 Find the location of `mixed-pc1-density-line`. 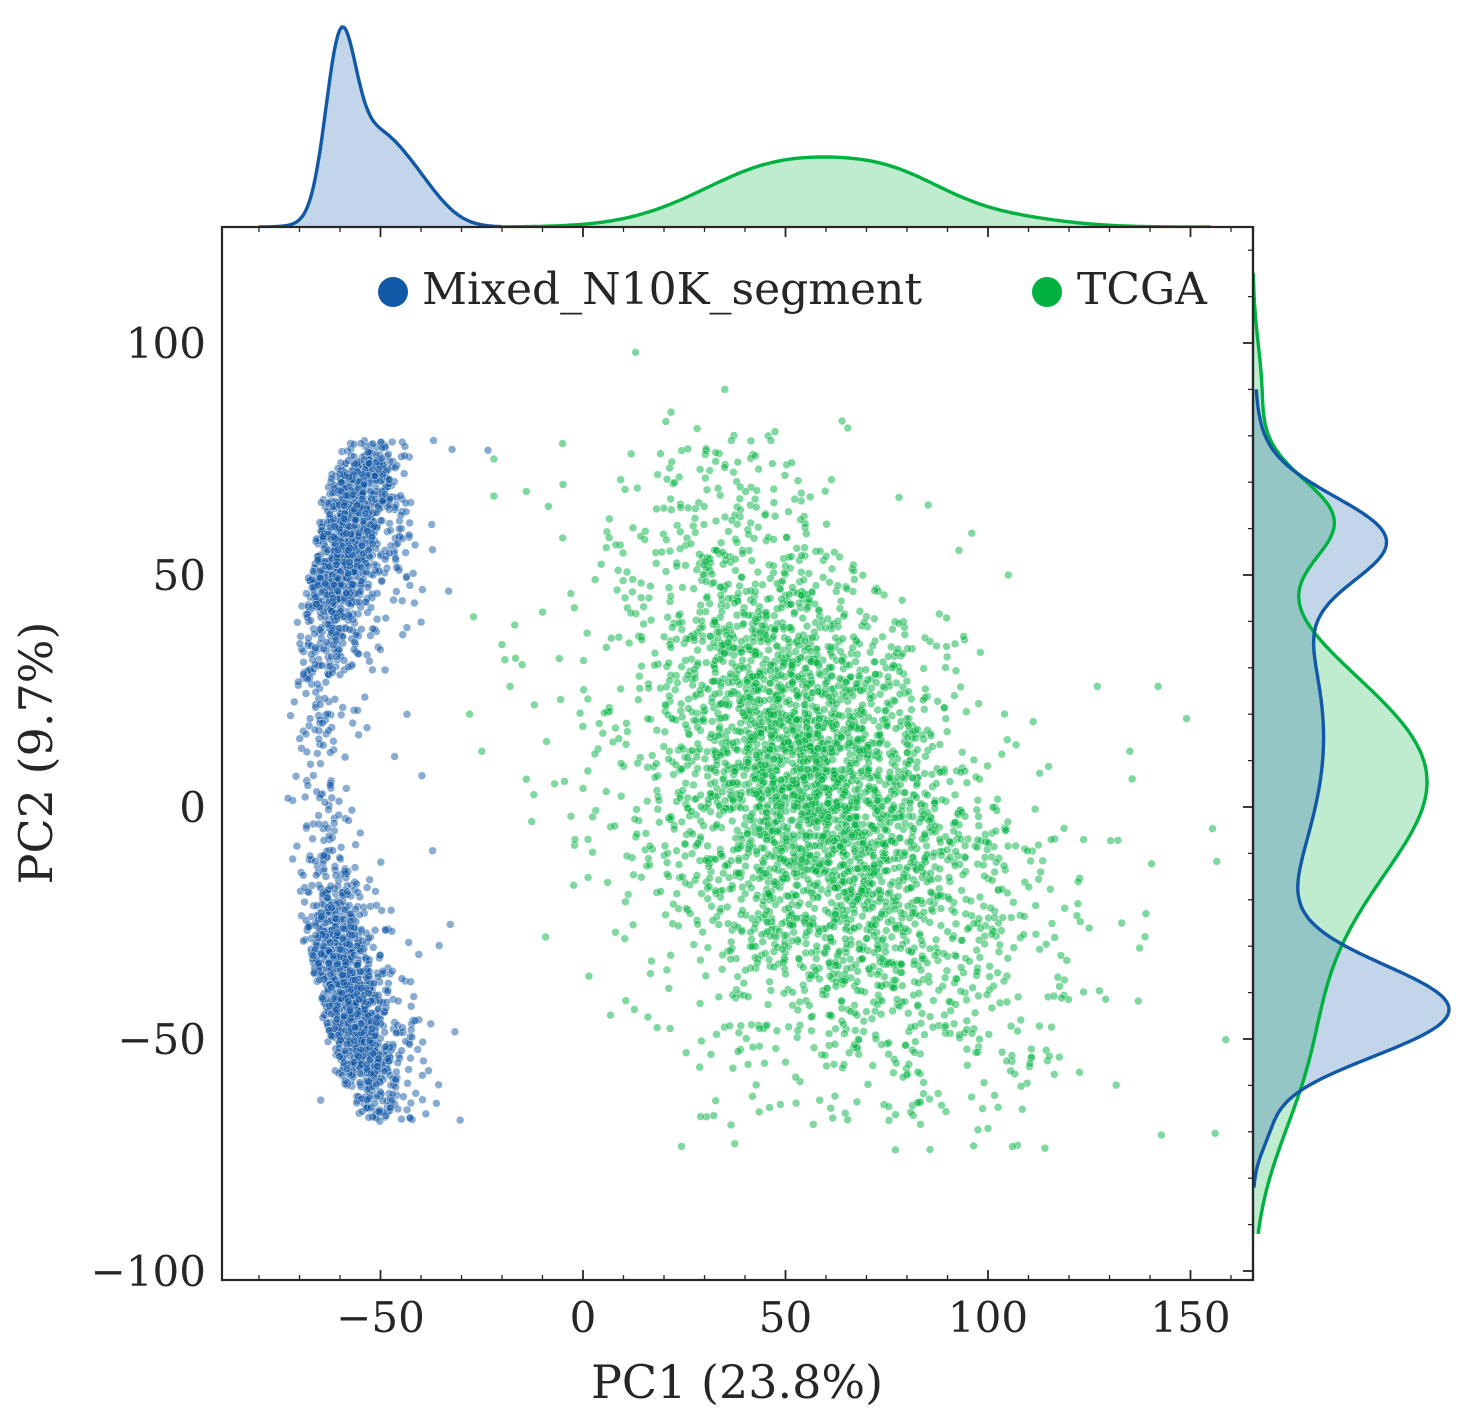

mixed-pc1-density-line is located at coordinates (380, 126).